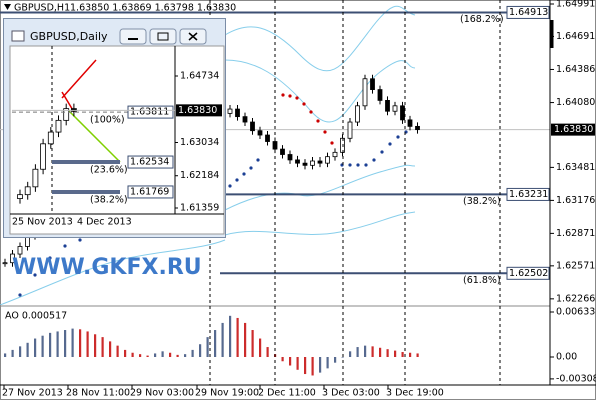 This screenshot has width=596, height=400. I want to click on inset-current-label: 1.63830, so click(197, 110).